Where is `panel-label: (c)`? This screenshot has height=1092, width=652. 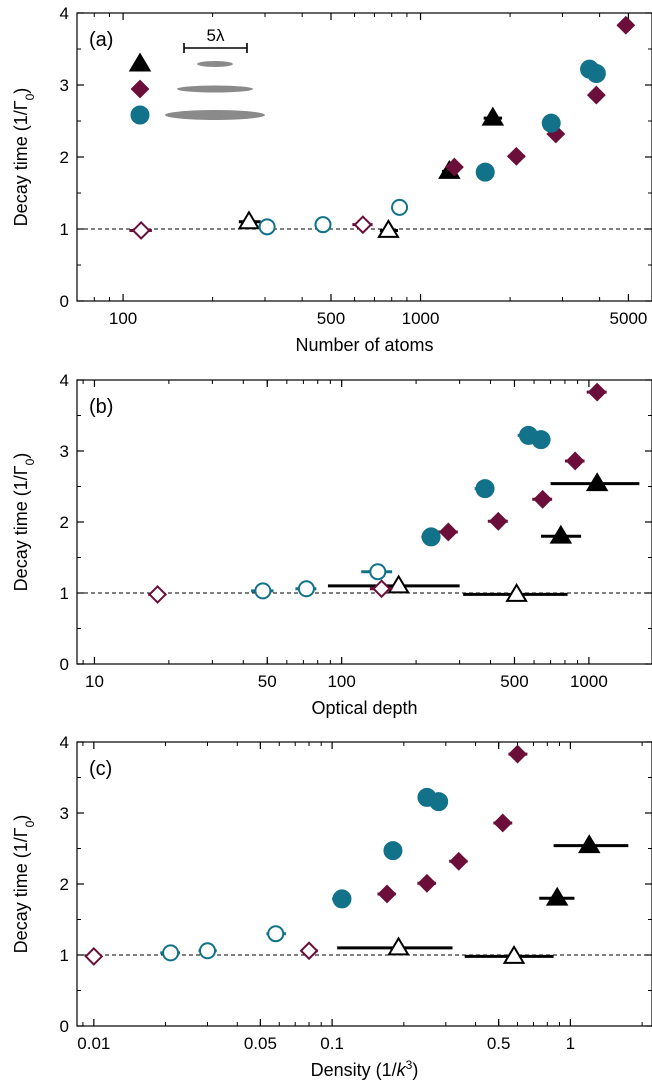 panel-label: (c) is located at coordinates (100, 769).